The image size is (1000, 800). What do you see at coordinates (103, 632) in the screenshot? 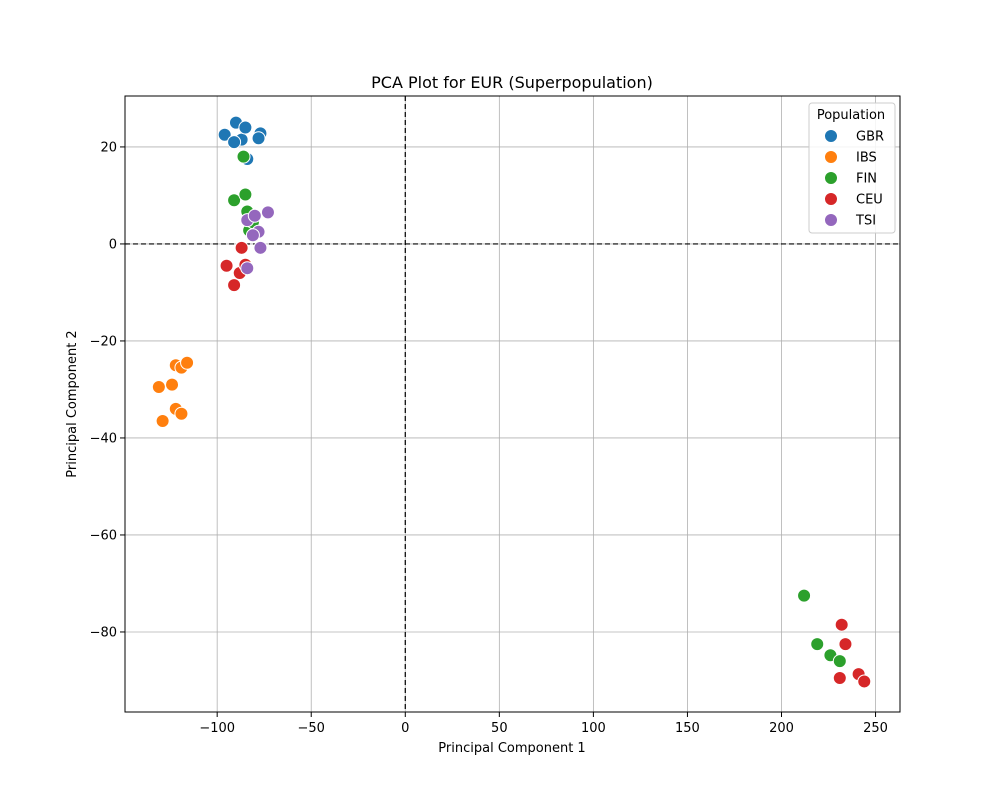
I see `y-tick-label: −80` at bounding box center [103, 632].